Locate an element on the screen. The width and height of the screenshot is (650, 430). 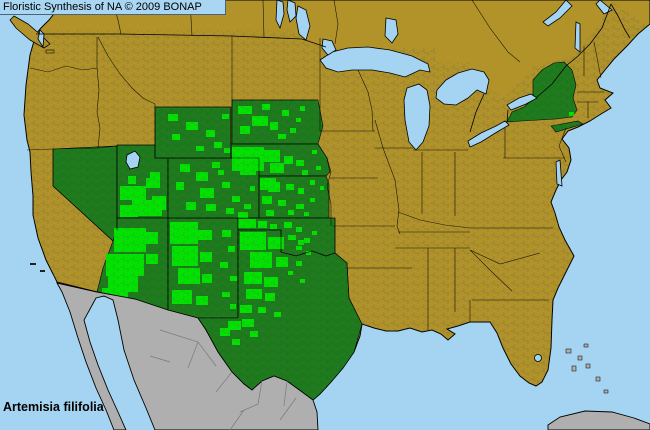
lake-huron is located at coordinates (462, 87).